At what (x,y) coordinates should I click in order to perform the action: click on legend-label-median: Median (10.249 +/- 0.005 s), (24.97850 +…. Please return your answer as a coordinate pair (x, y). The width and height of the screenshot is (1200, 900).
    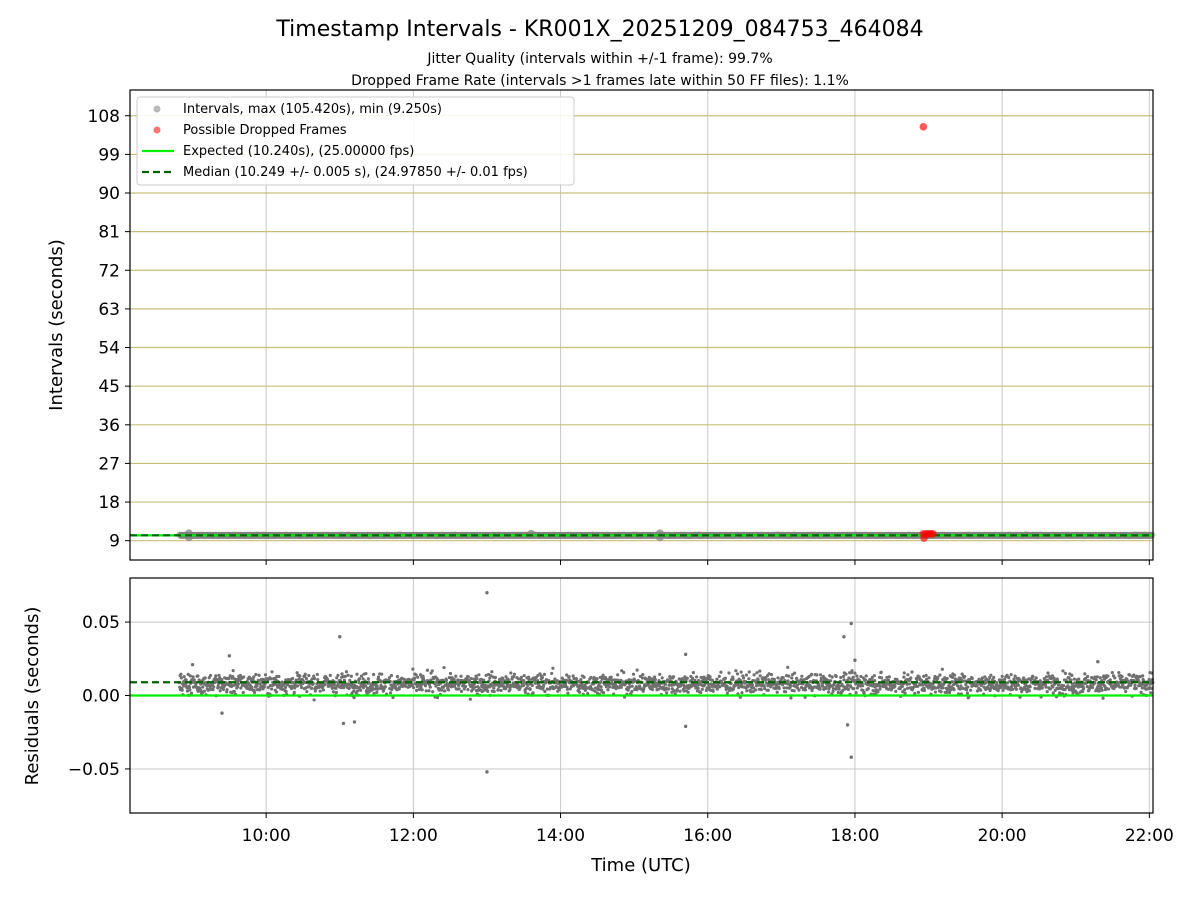
    Looking at the image, I should click on (355, 172).